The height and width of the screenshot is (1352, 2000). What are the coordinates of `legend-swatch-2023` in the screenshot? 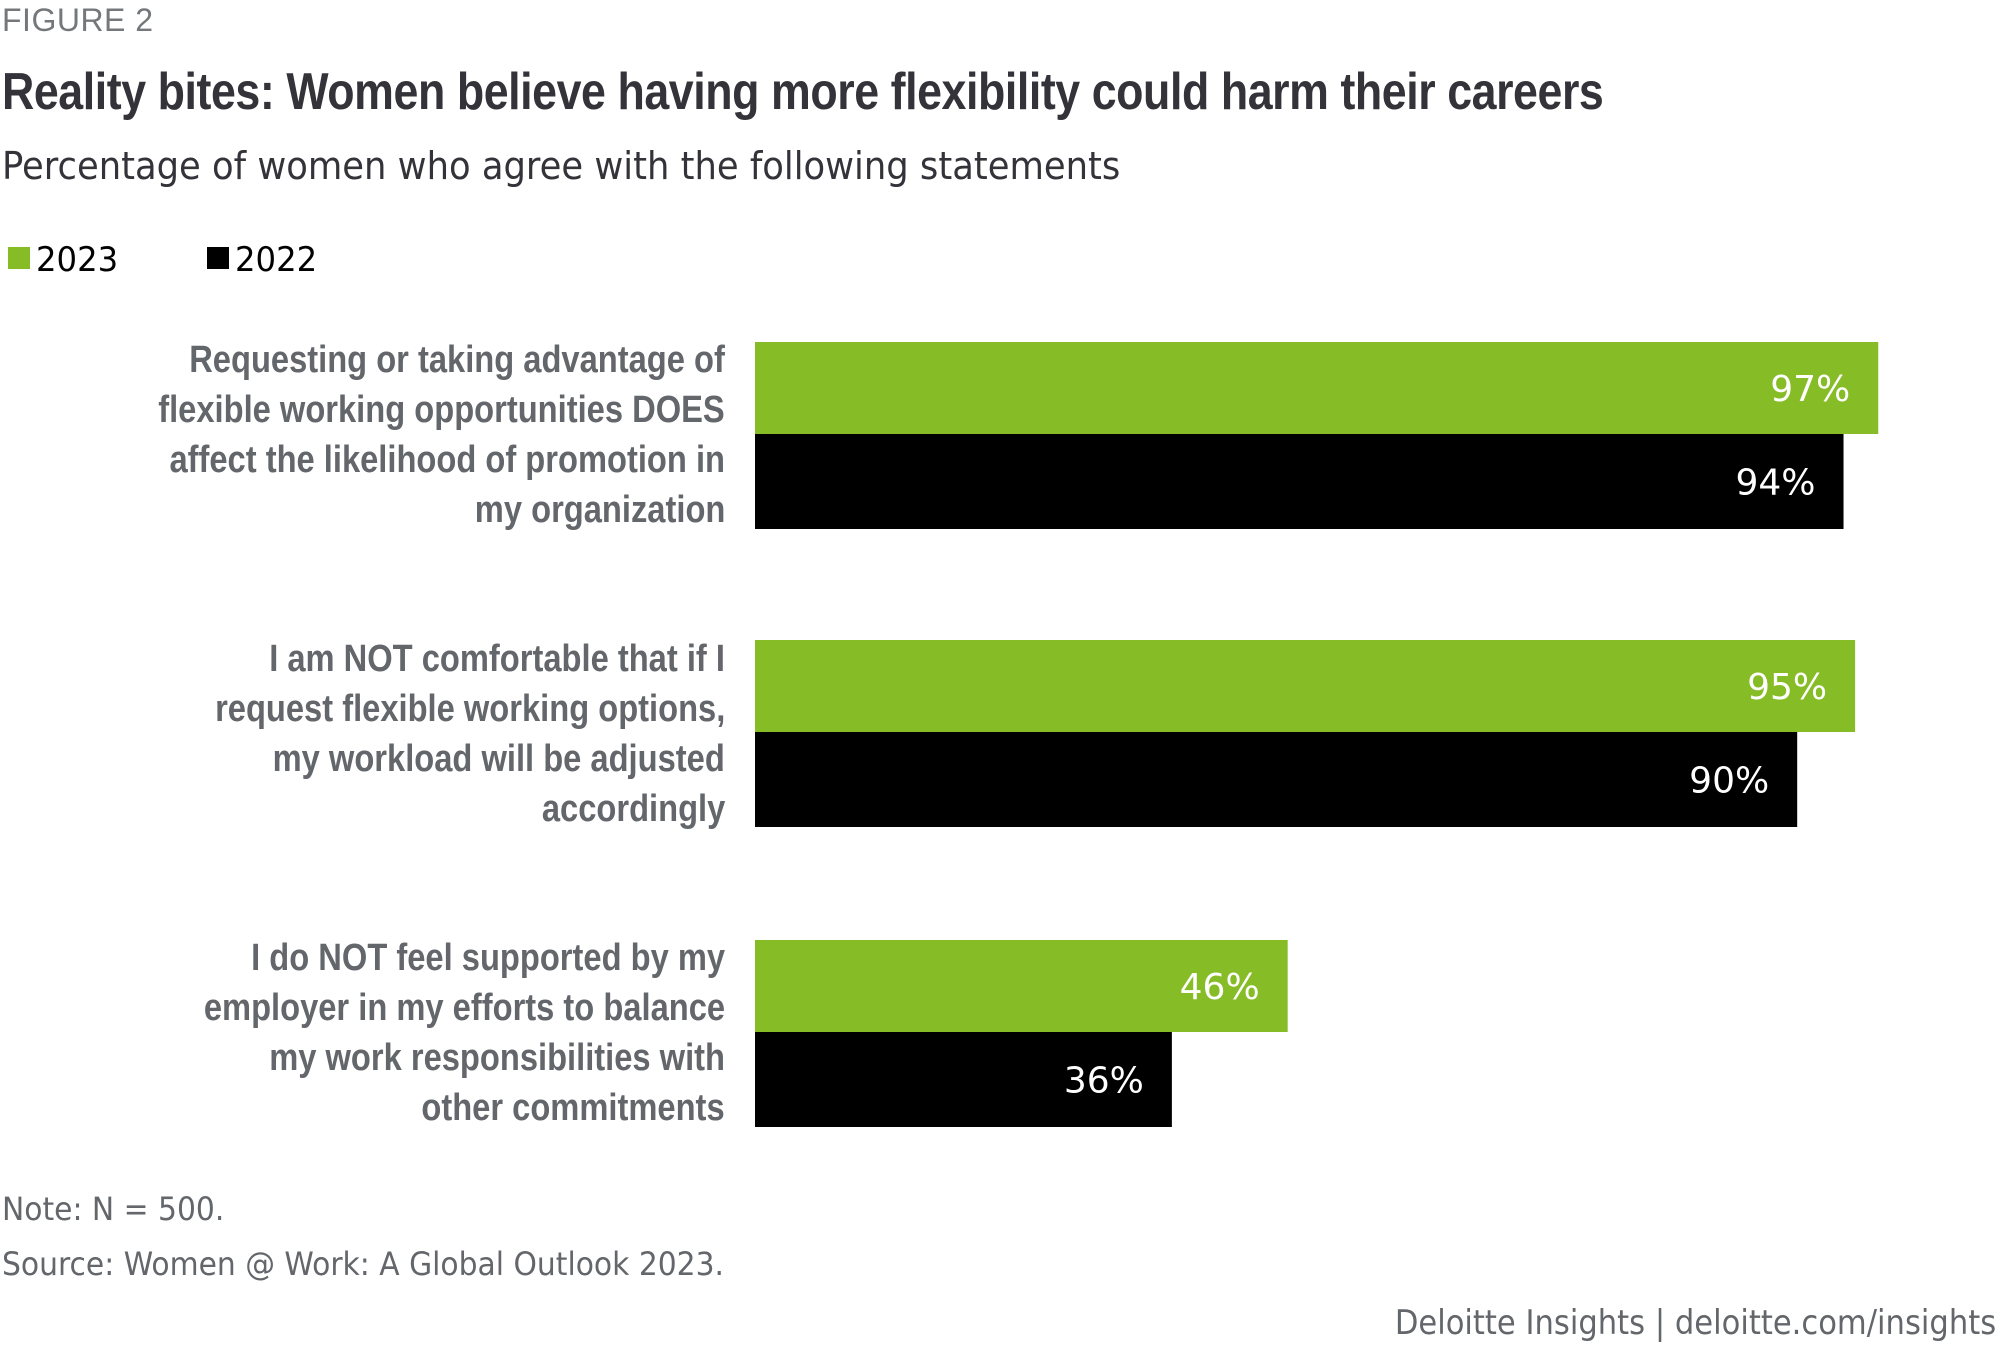 It's located at (19, 258).